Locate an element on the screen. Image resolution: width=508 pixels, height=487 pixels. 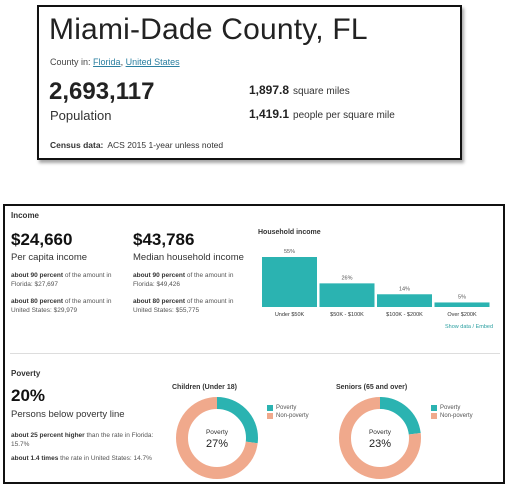
seniors-legend-poverty-label: Poverty is located at coordinates (450, 408).